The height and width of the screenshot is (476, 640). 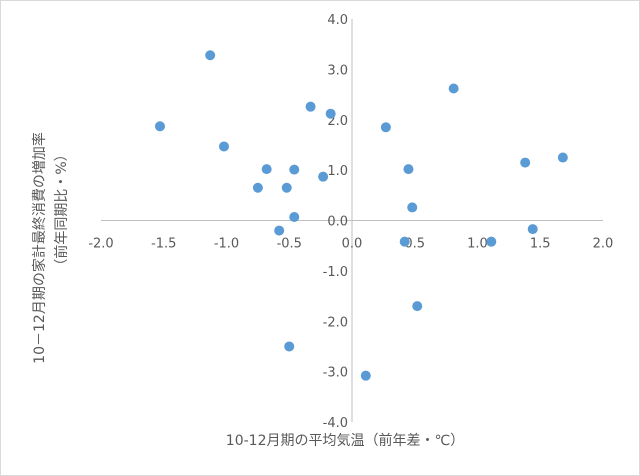 I want to click on y-tick-label: 1.0, so click(x=337, y=171).